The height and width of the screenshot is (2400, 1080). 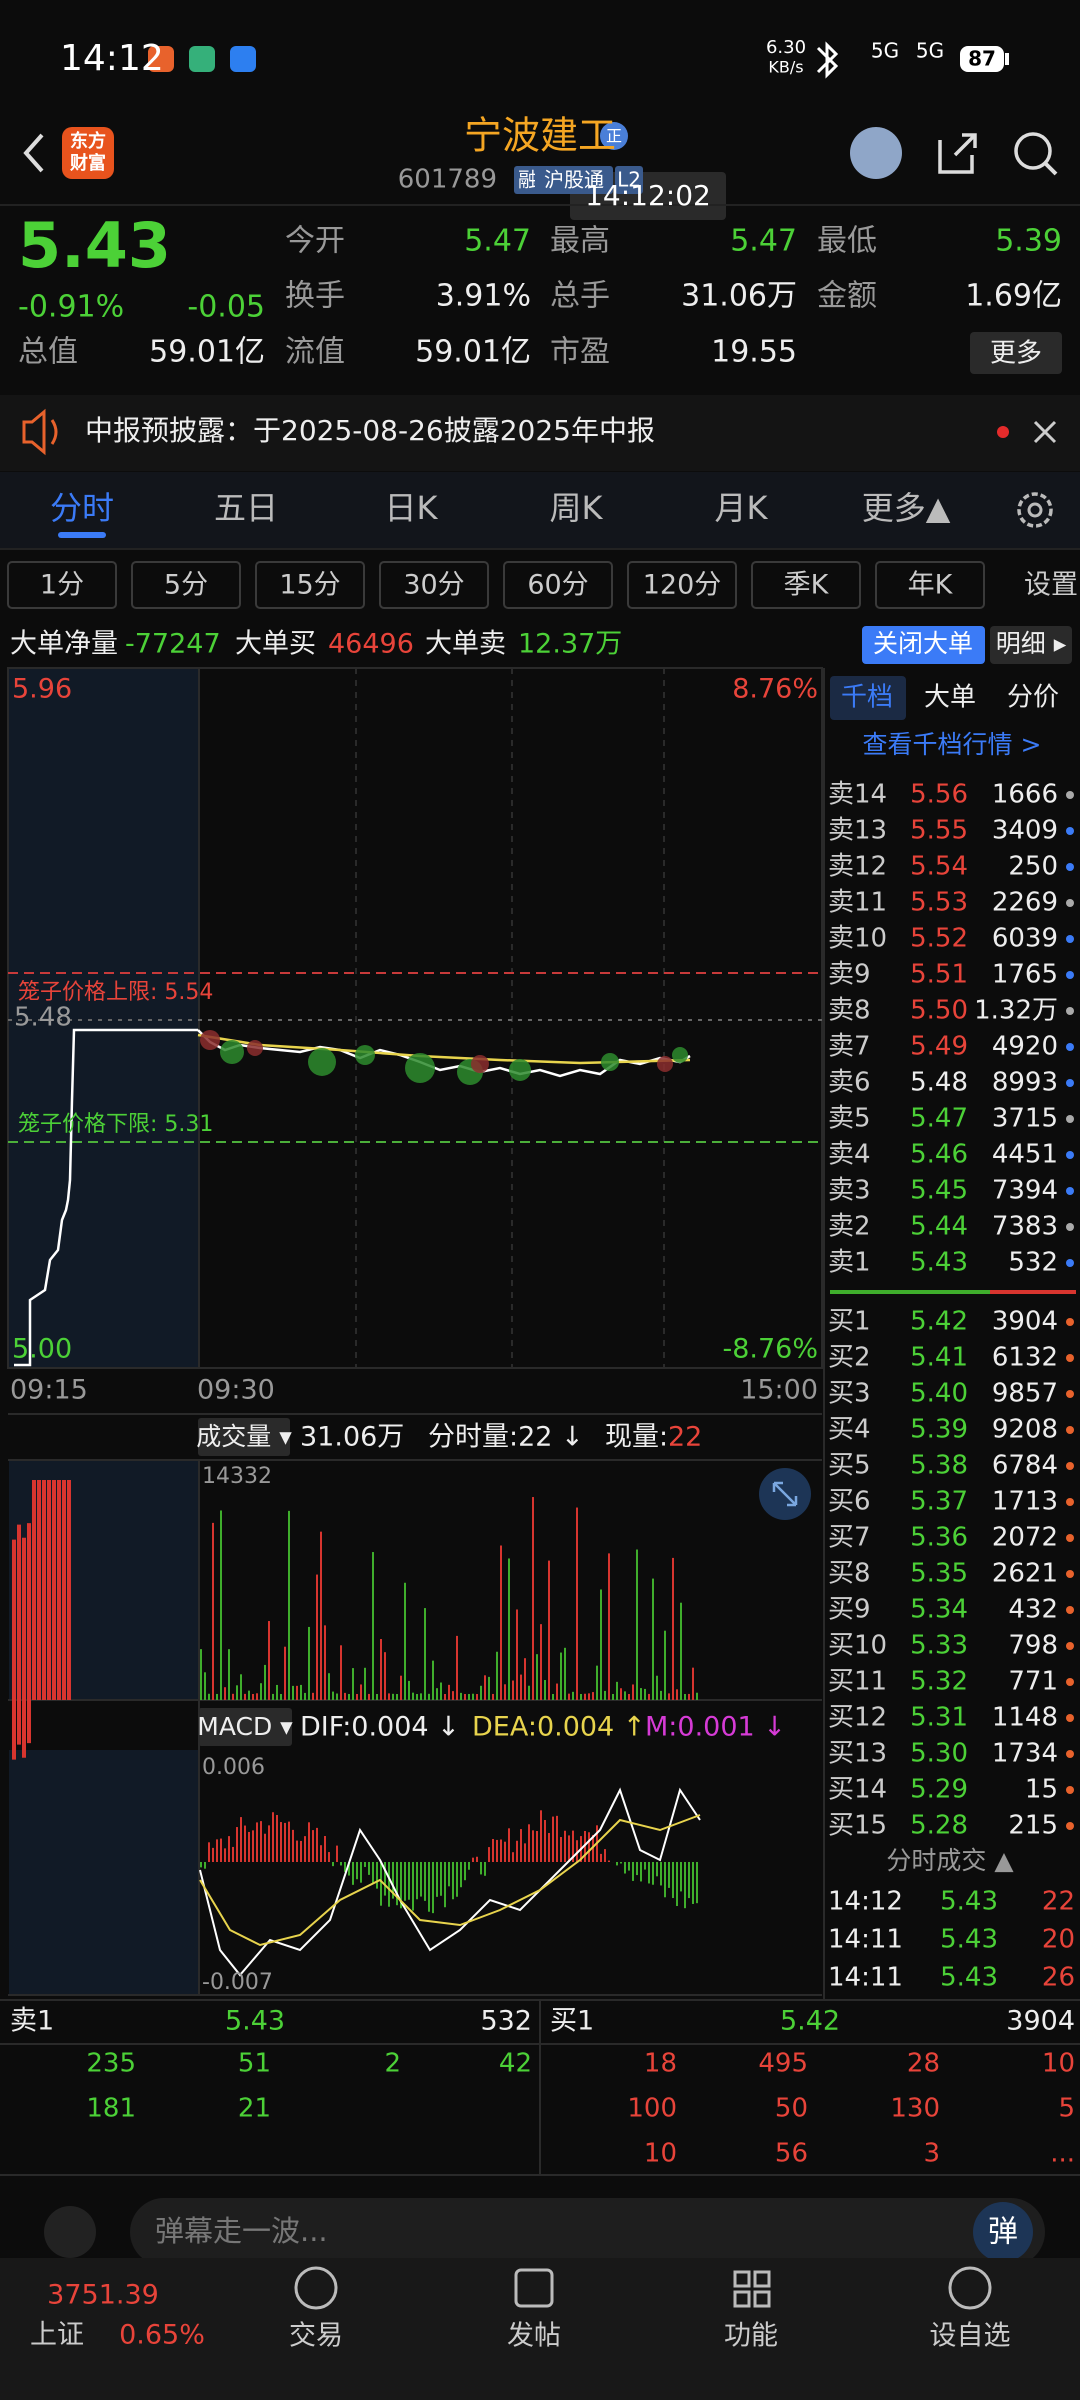 I want to click on book-volume: 9208, so click(x=1025, y=1430).